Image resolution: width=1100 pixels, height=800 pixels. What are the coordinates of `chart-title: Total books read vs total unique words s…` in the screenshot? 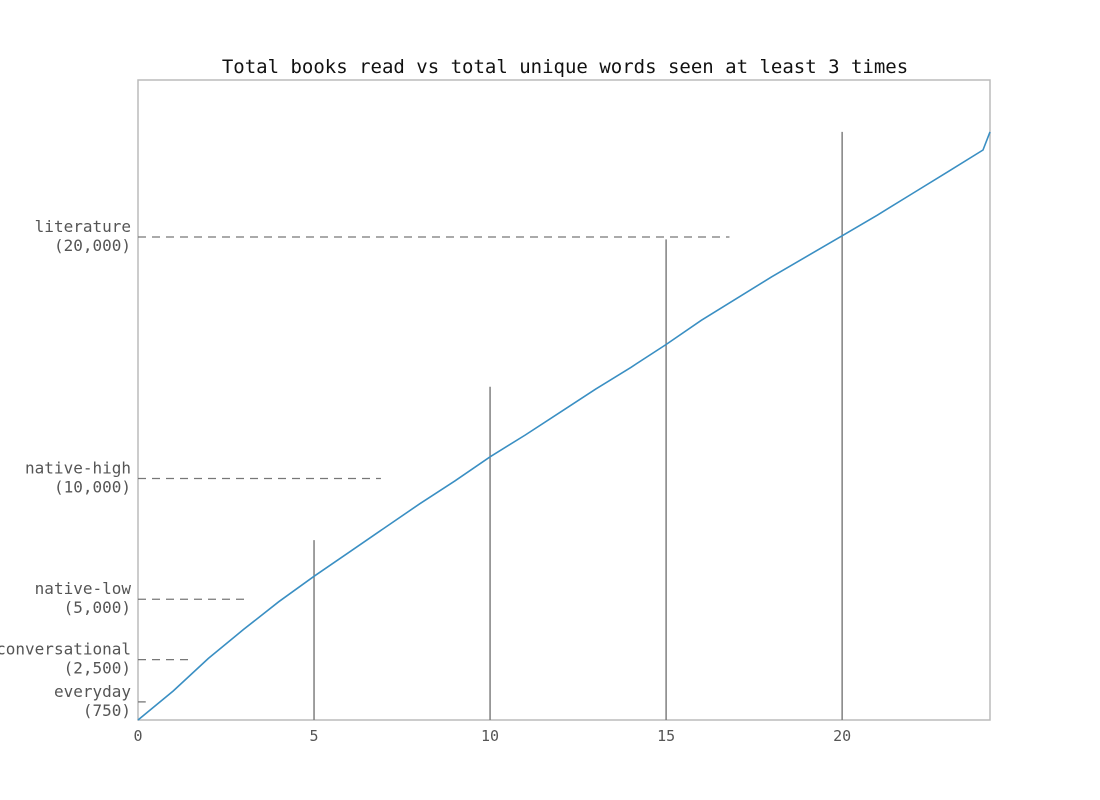 It's located at (565, 67).